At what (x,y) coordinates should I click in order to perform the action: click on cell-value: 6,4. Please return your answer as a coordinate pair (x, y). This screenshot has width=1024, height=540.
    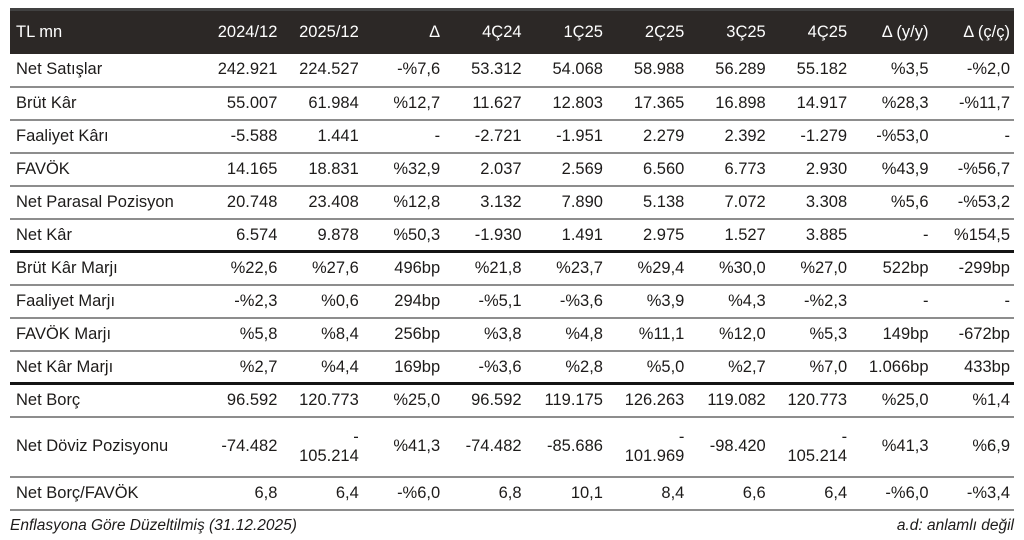
    Looking at the image, I should click on (347, 492).